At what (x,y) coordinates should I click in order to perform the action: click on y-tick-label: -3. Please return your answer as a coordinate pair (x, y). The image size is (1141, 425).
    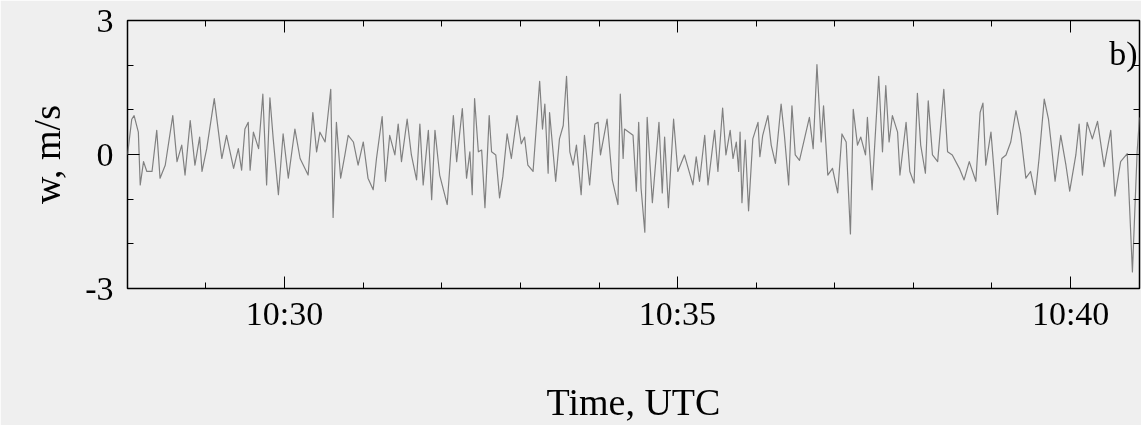
    Looking at the image, I should click on (99, 288).